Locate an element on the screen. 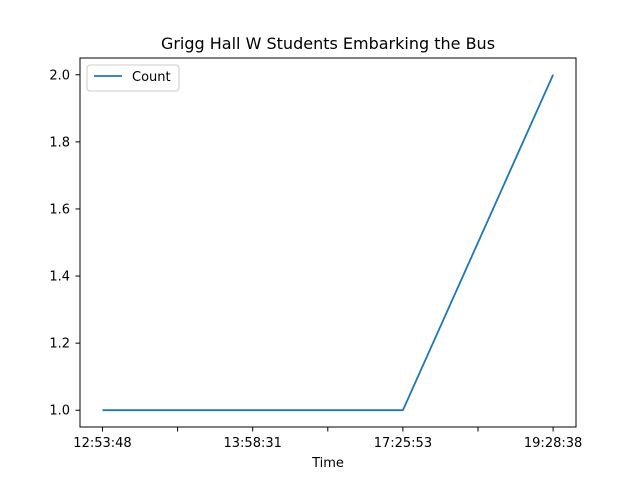 The image size is (640, 480). y-tick-label: 1.6 is located at coordinates (59, 209).